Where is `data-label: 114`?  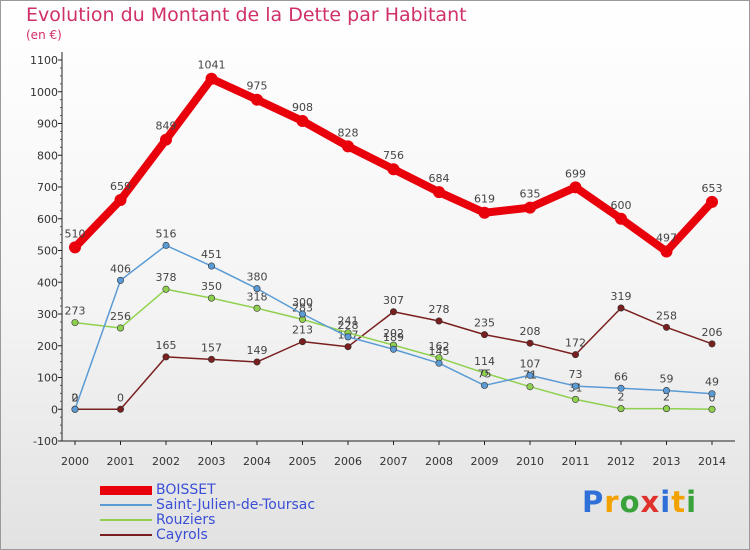 data-label: 114 is located at coordinates (484, 361).